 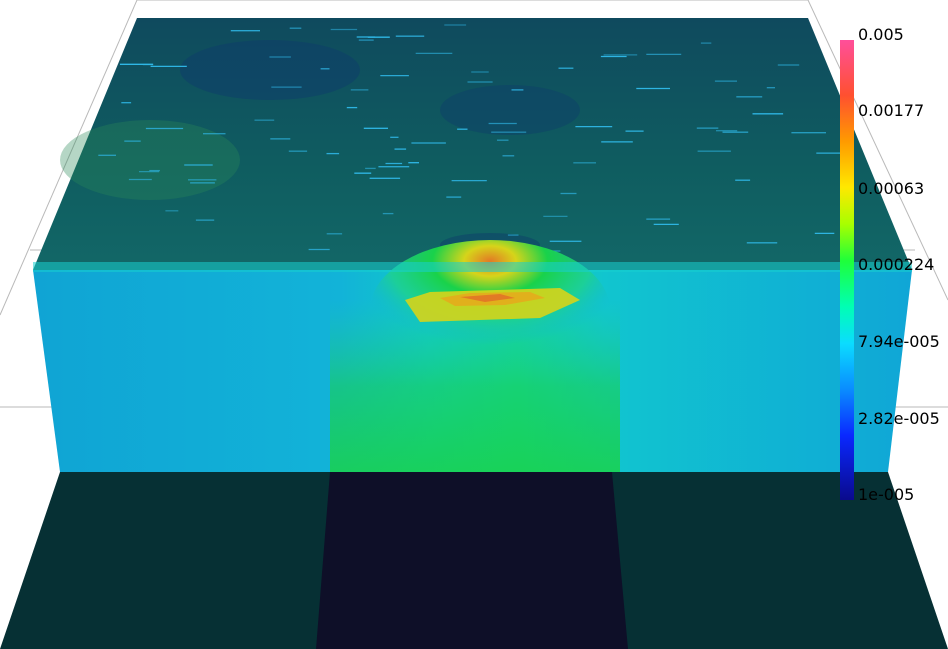 What do you see at coordinates (896, 264) in the screenshot?
I see `colorbar-label-4: 0.000224` at bounding box center [896, 264].